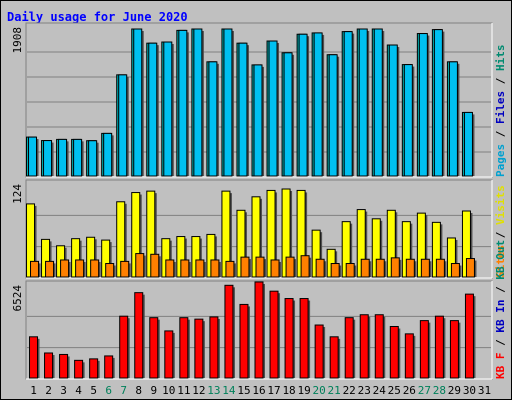  Describe the element at coordinates (123, 390) in the screenshot. I see `x-tick-label: 7` at that location.